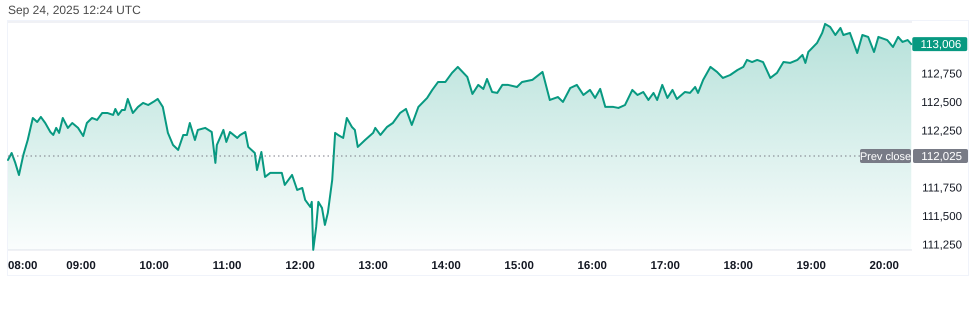 The image size is (980, 323). Describe the element at coordinates (592, 266) in the screenshot. I see `x-tick-label: 16:00` at that location.